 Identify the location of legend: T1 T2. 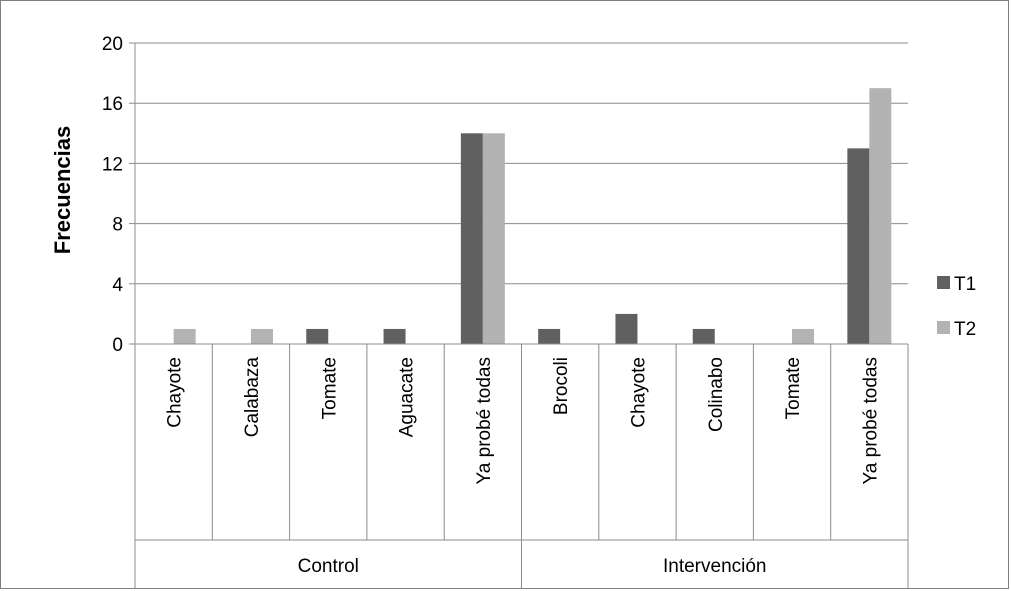
(956, 307).